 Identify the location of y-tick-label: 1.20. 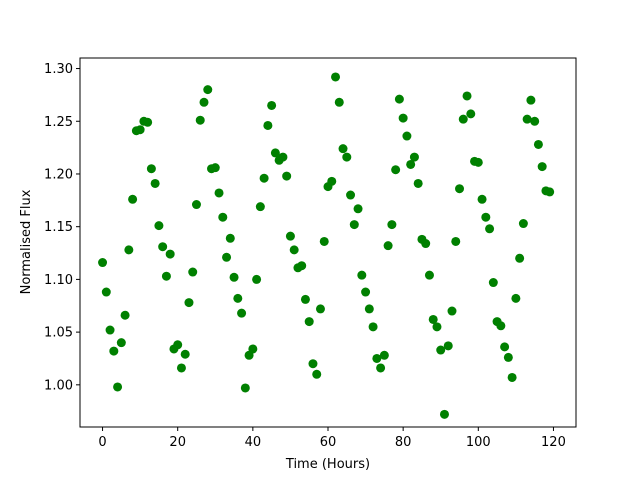
(58, 174).